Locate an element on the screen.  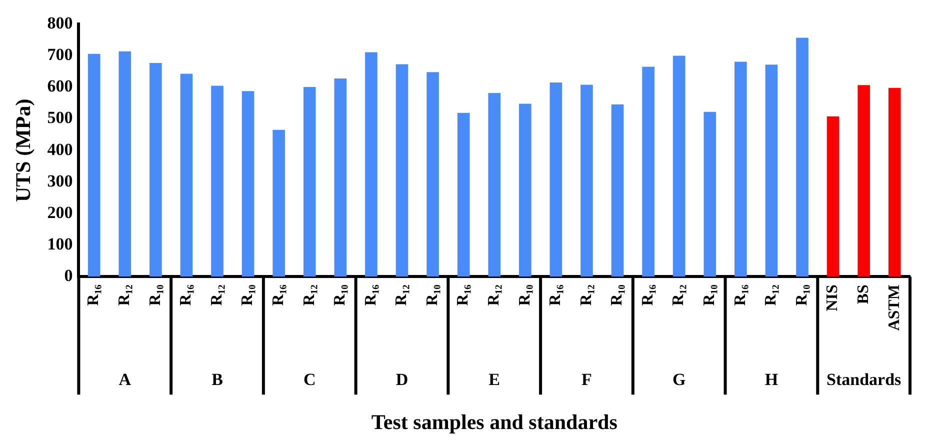
text: C is located at coordinates (309, 379).